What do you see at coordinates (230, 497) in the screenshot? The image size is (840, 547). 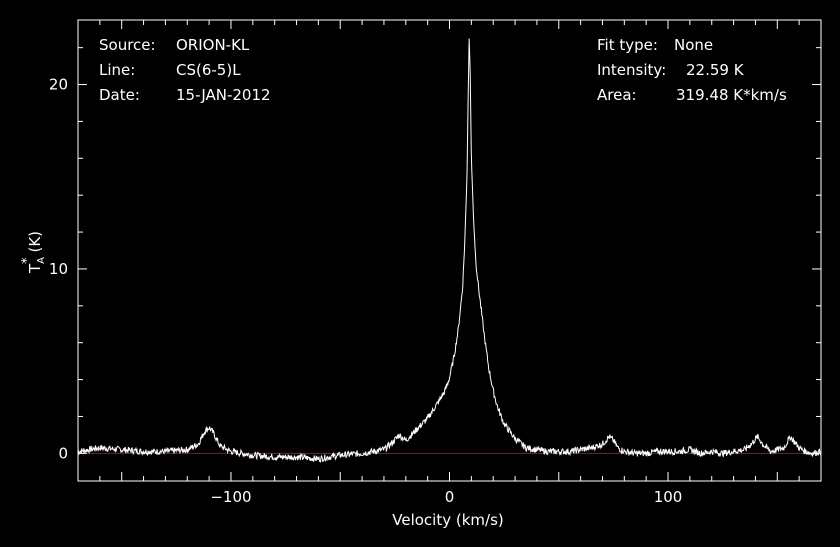 I see `x-tick-label: −100` at bounding box center [230, 497].